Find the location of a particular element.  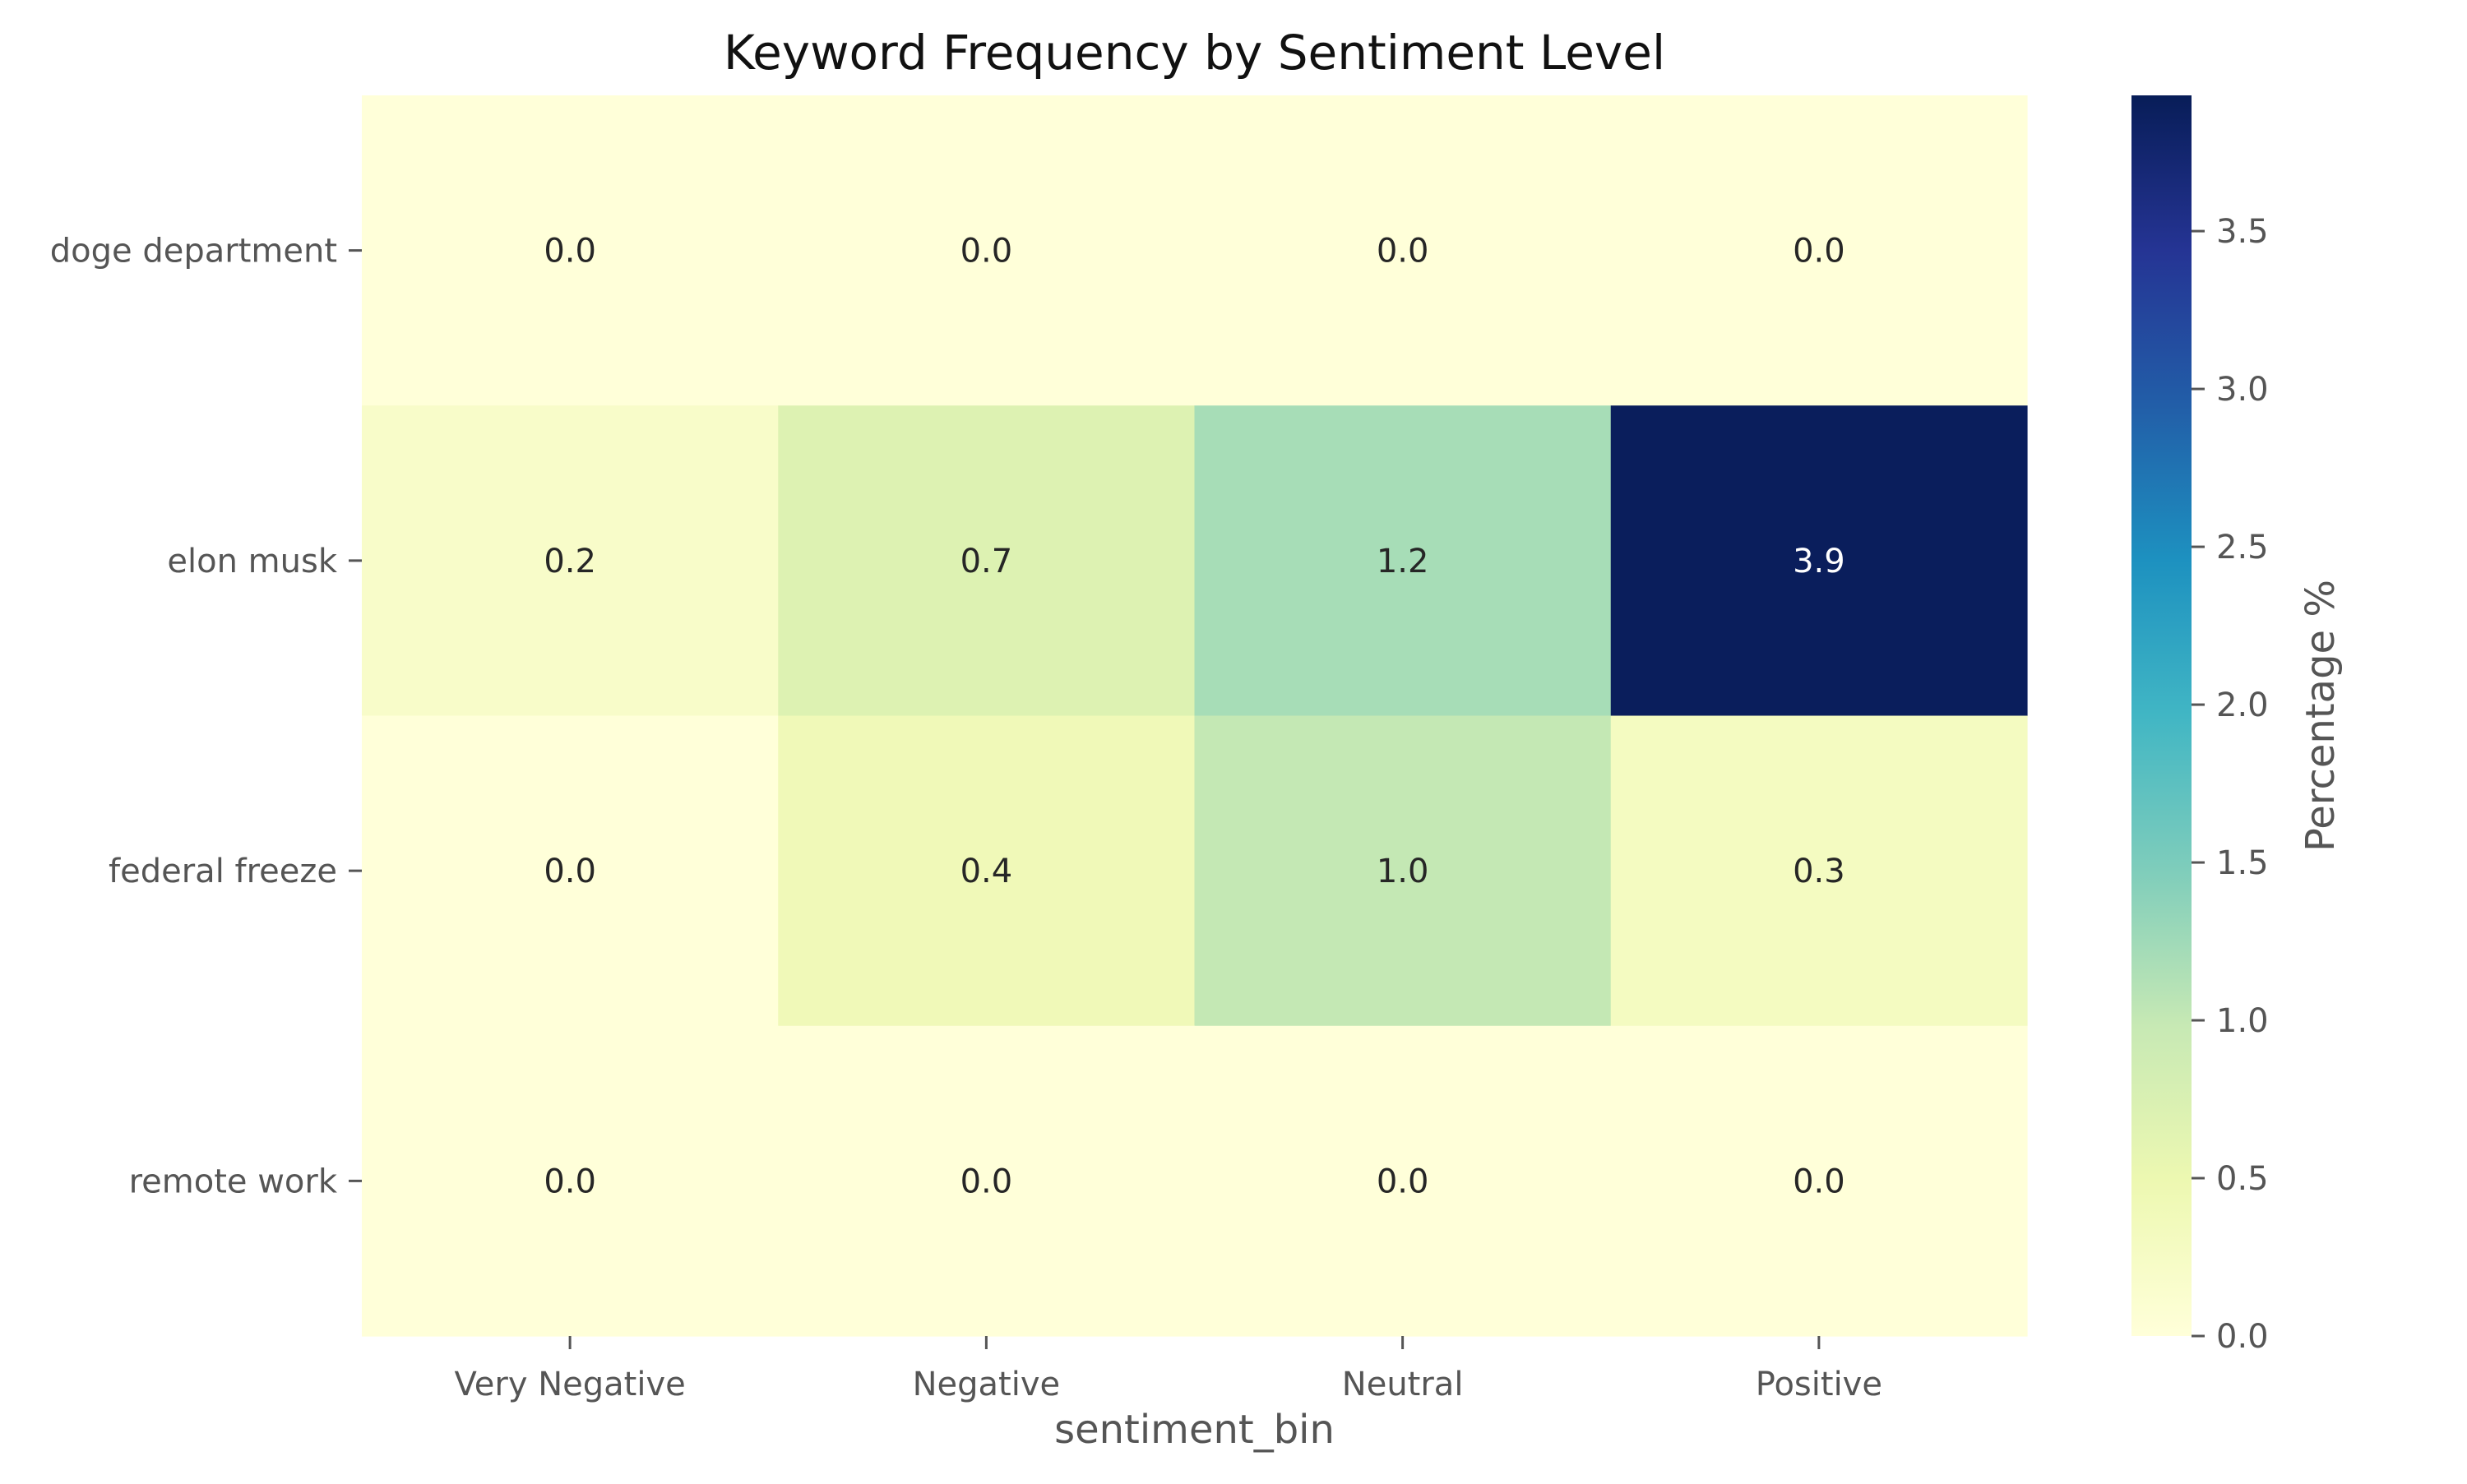

x-tick-label: Negative is located at coordinates (987, 1384).